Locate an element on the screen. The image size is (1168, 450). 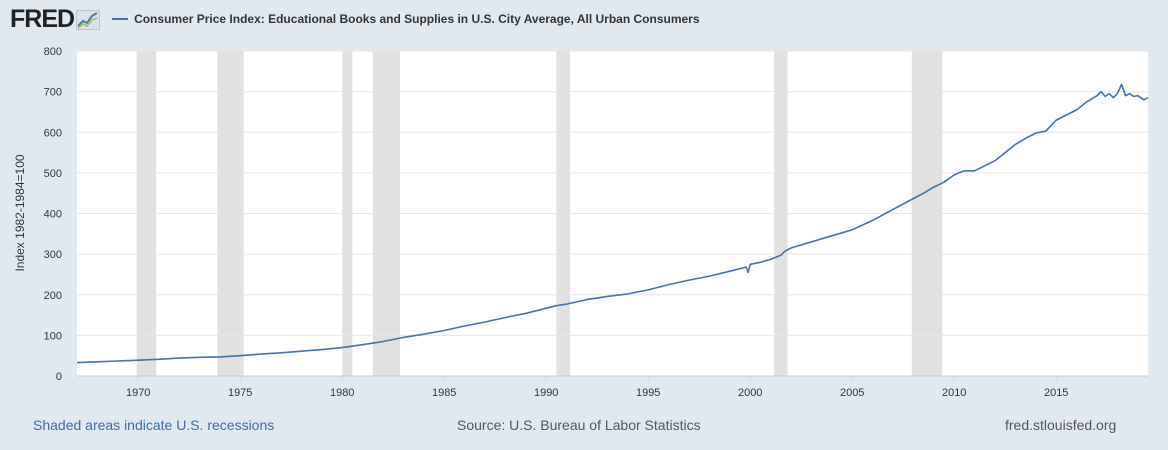
x-tick-label-1985: 1985 is located at coordinates (444, 393).